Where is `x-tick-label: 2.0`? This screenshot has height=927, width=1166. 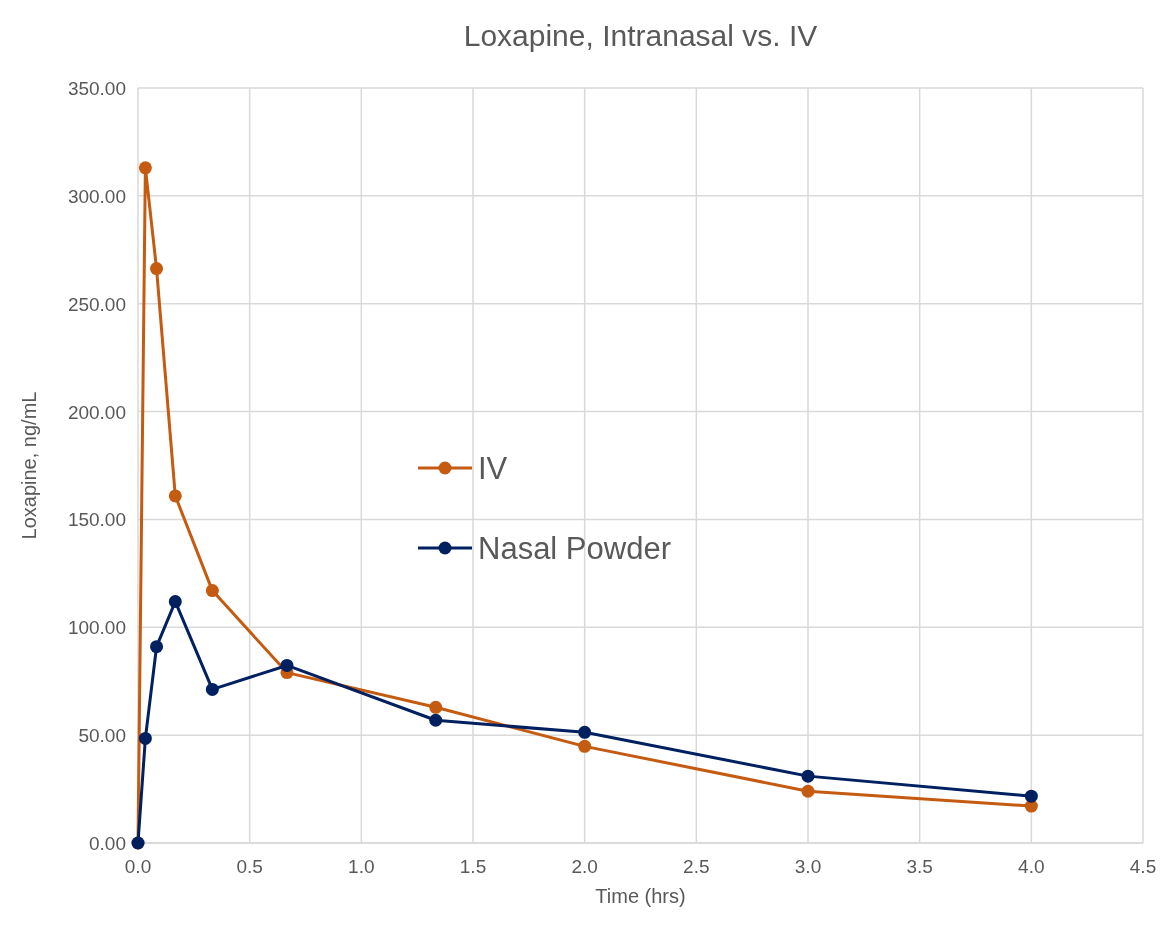 x-tick-label: 2.0 is located at coordinates (584, 866).